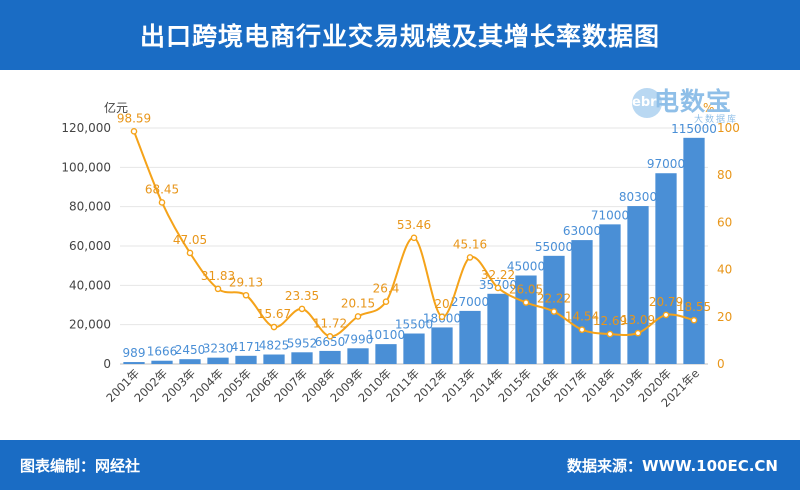 The height and width of the screenshot is (490, 800). I want to click on right-axis: 0 20 40 60 80 100, so click(728, 246).